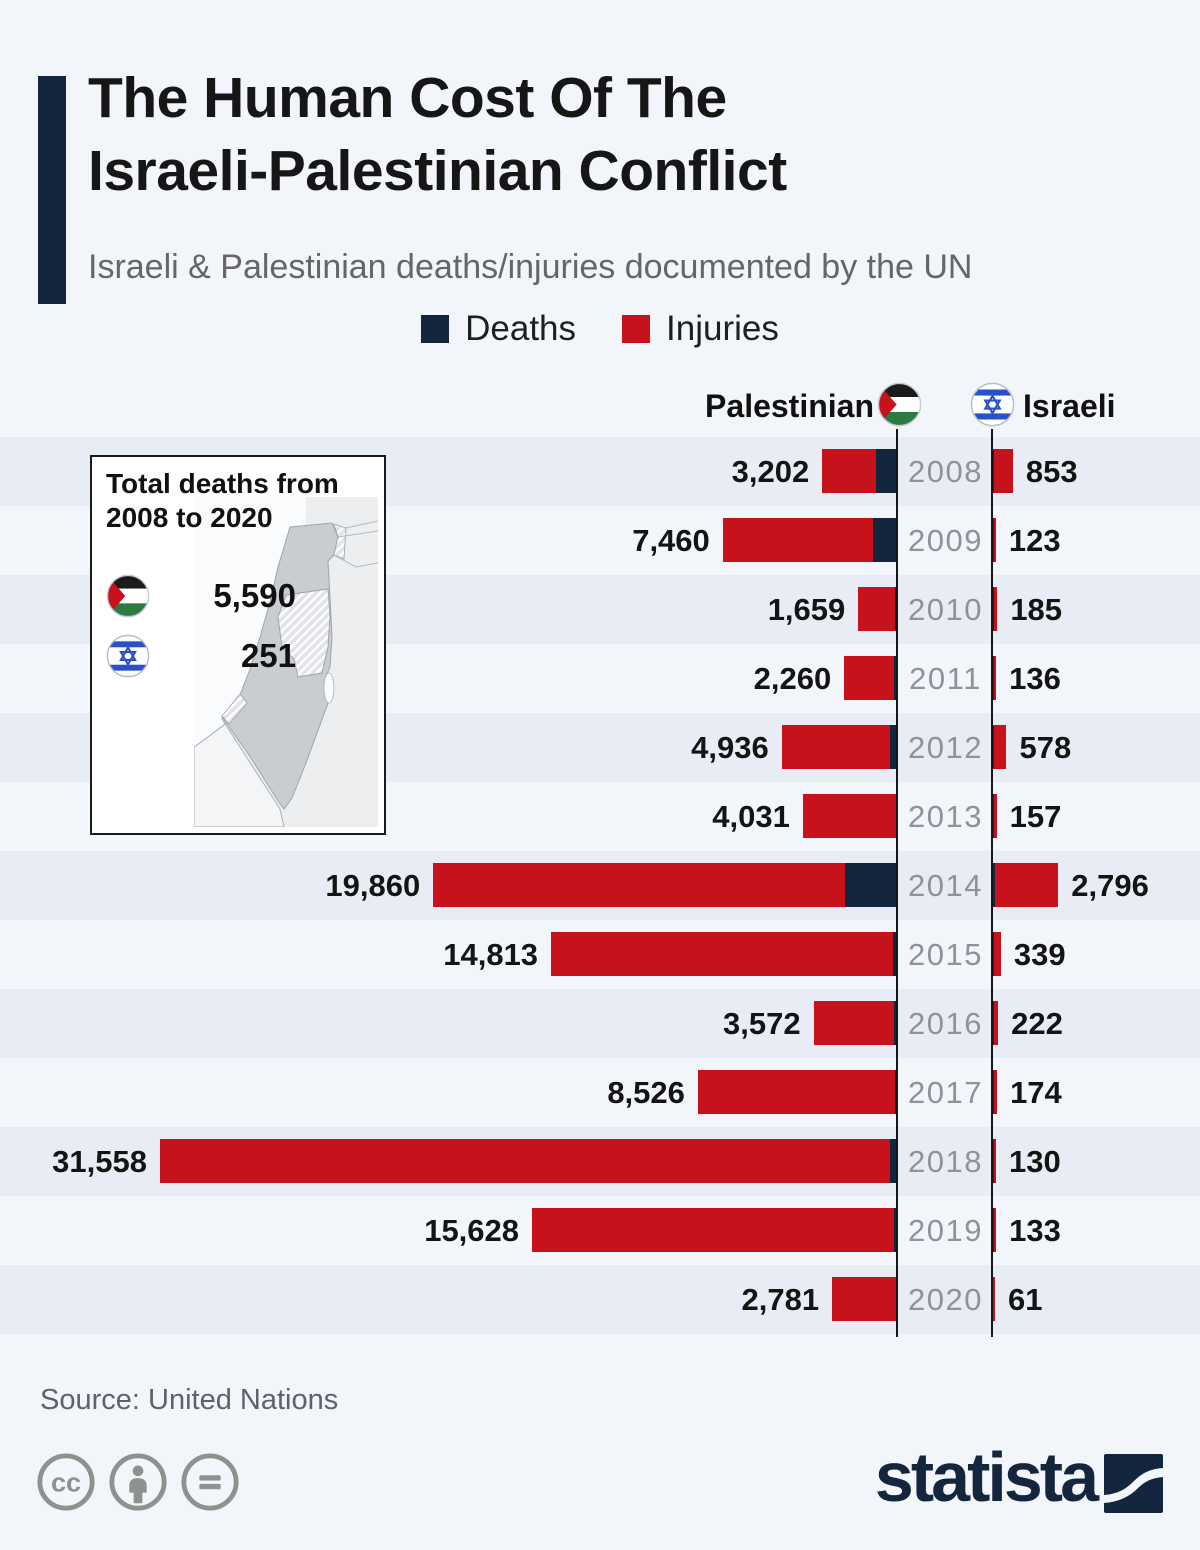 The image size is (1200, 1550). What do you see at coordinates (600, 329) in the screenshot?
I see `legend: Deaths Injuries` at bounding box center [600, 329].